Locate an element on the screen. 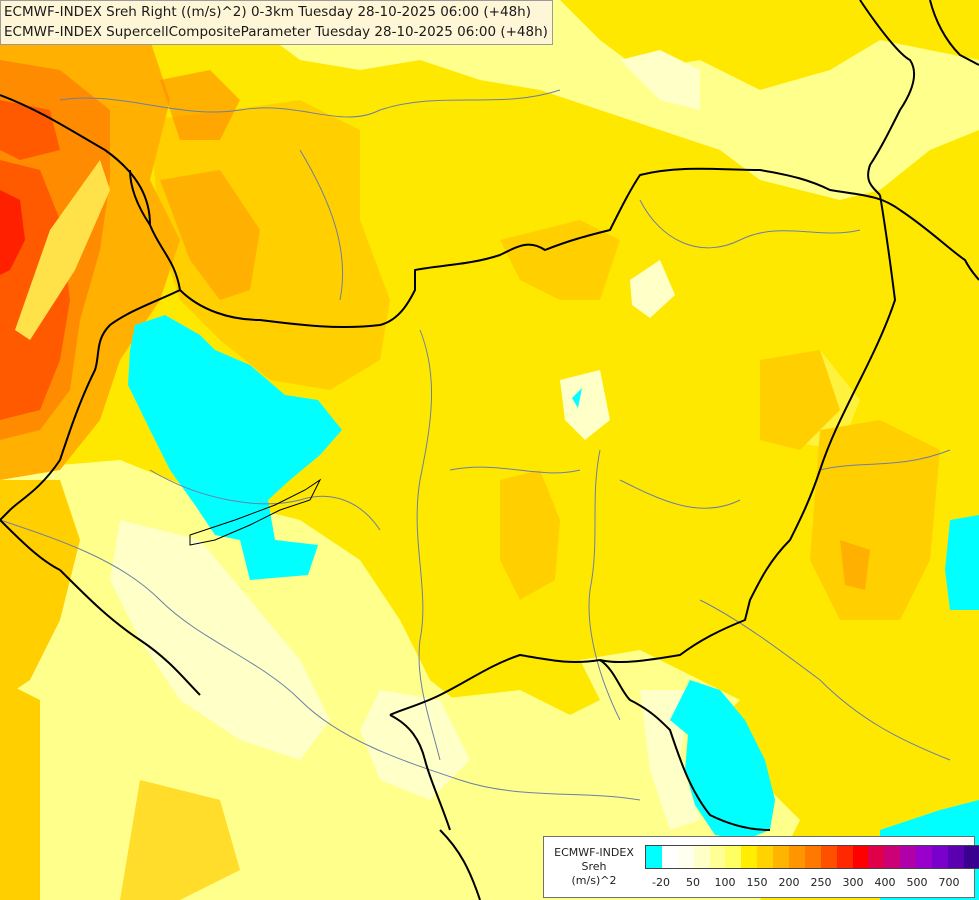  legend-parameter: Sreh is located at coordinates (594, 866).